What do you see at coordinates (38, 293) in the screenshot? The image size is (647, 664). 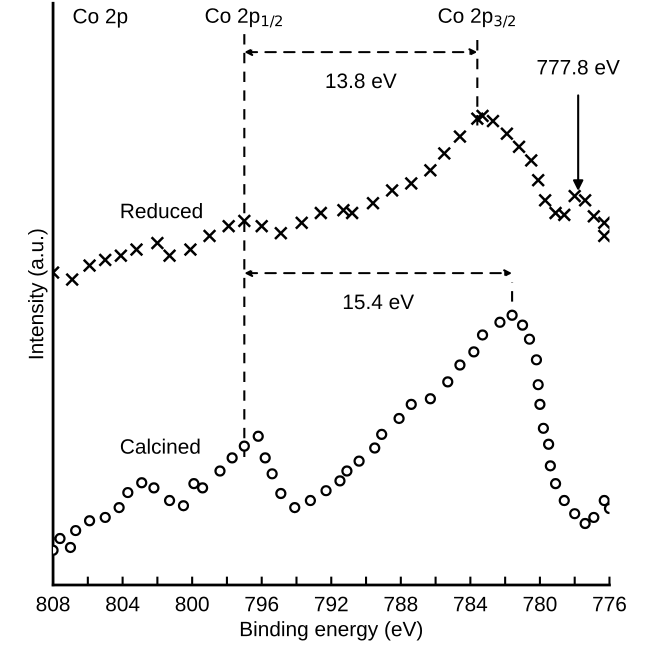 I see `y-axis-title: Intensity (a.u.)` at bounding box center [38, 293].